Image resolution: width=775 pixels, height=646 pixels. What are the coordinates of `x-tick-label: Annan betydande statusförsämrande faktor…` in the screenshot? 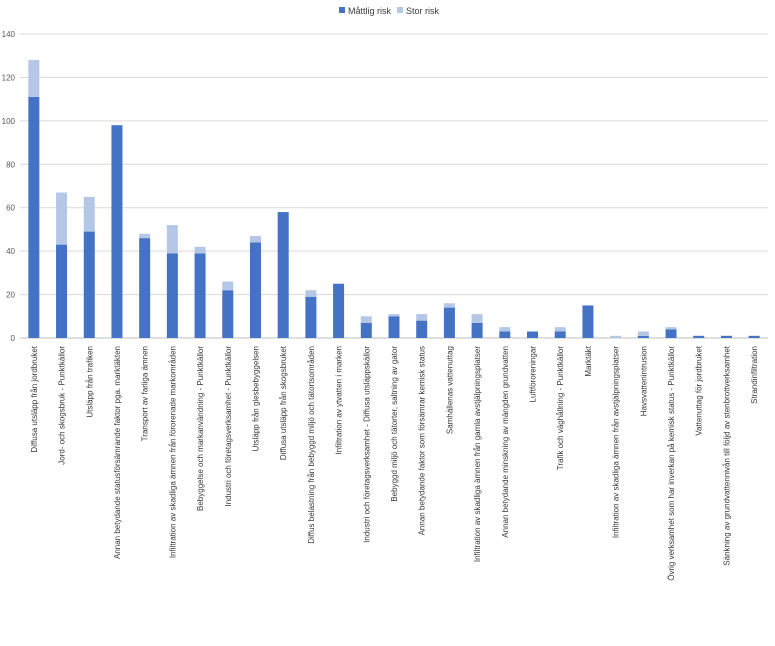 It's located at (117, 452).